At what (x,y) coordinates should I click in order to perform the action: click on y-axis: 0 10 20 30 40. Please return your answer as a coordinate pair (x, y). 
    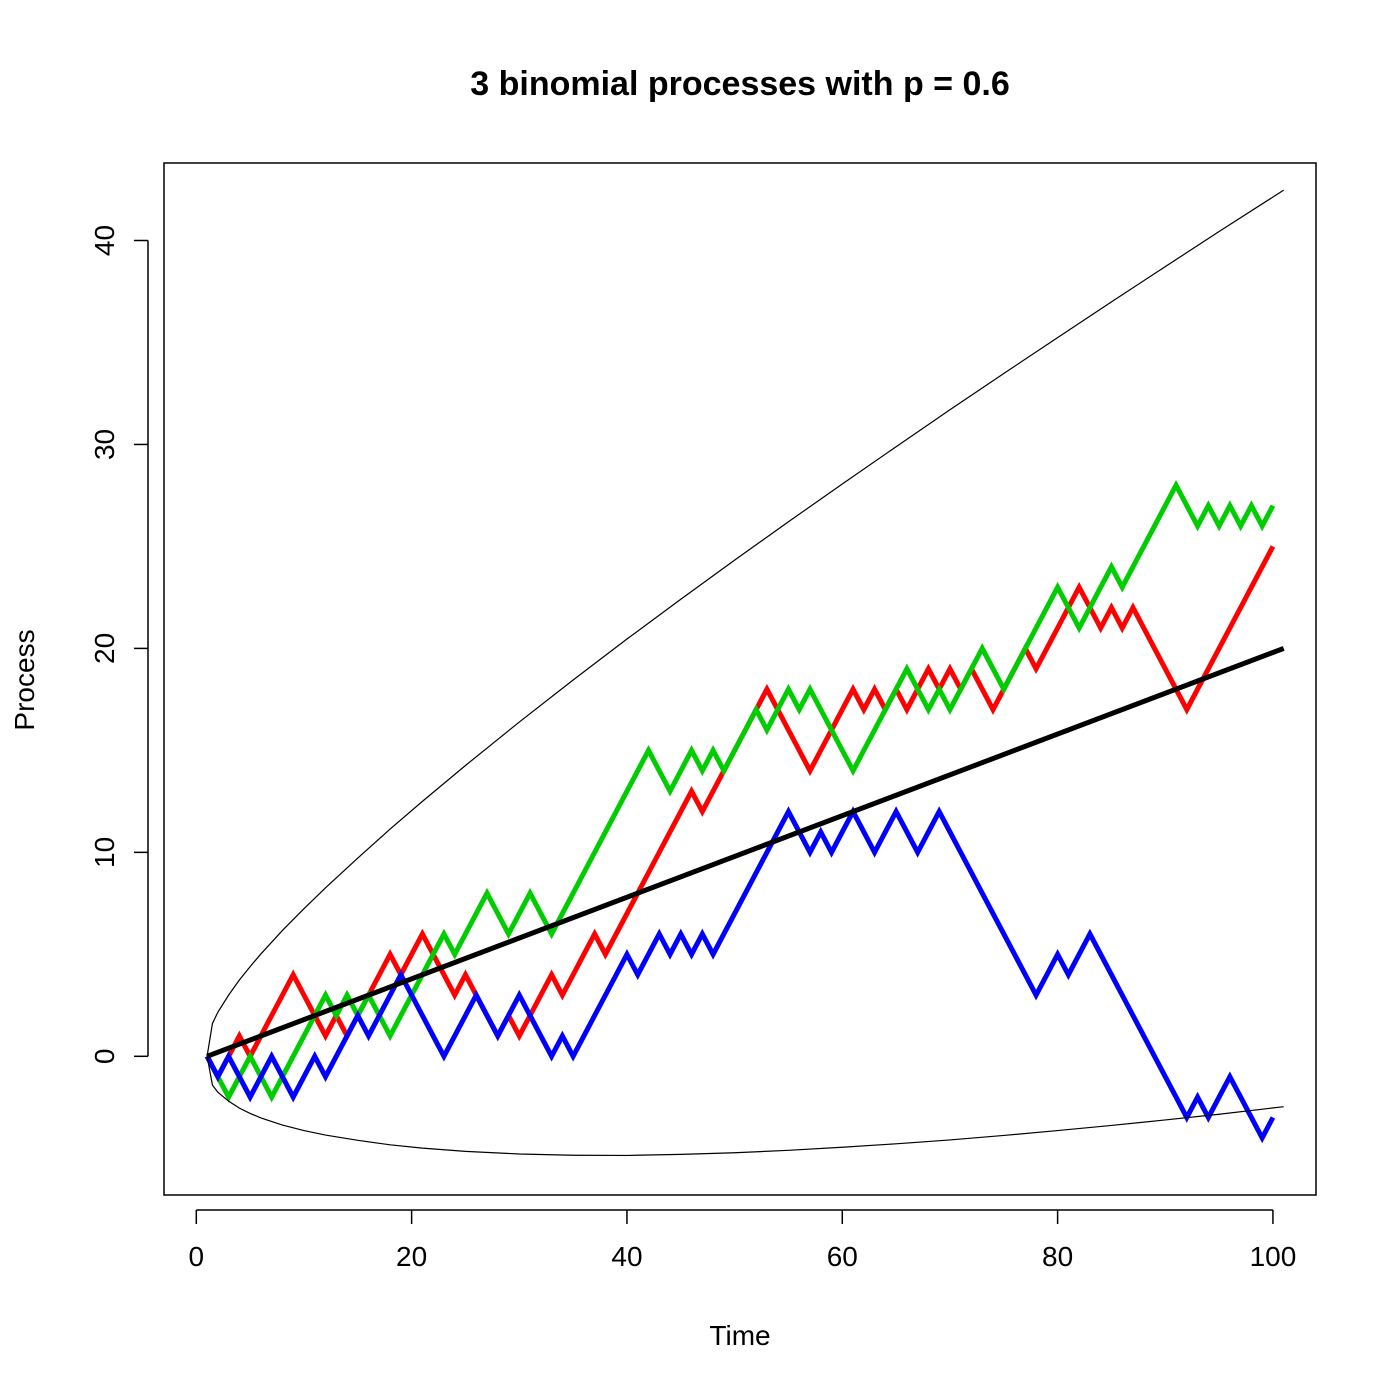
    Looking at the image, I should click on (119, 645).